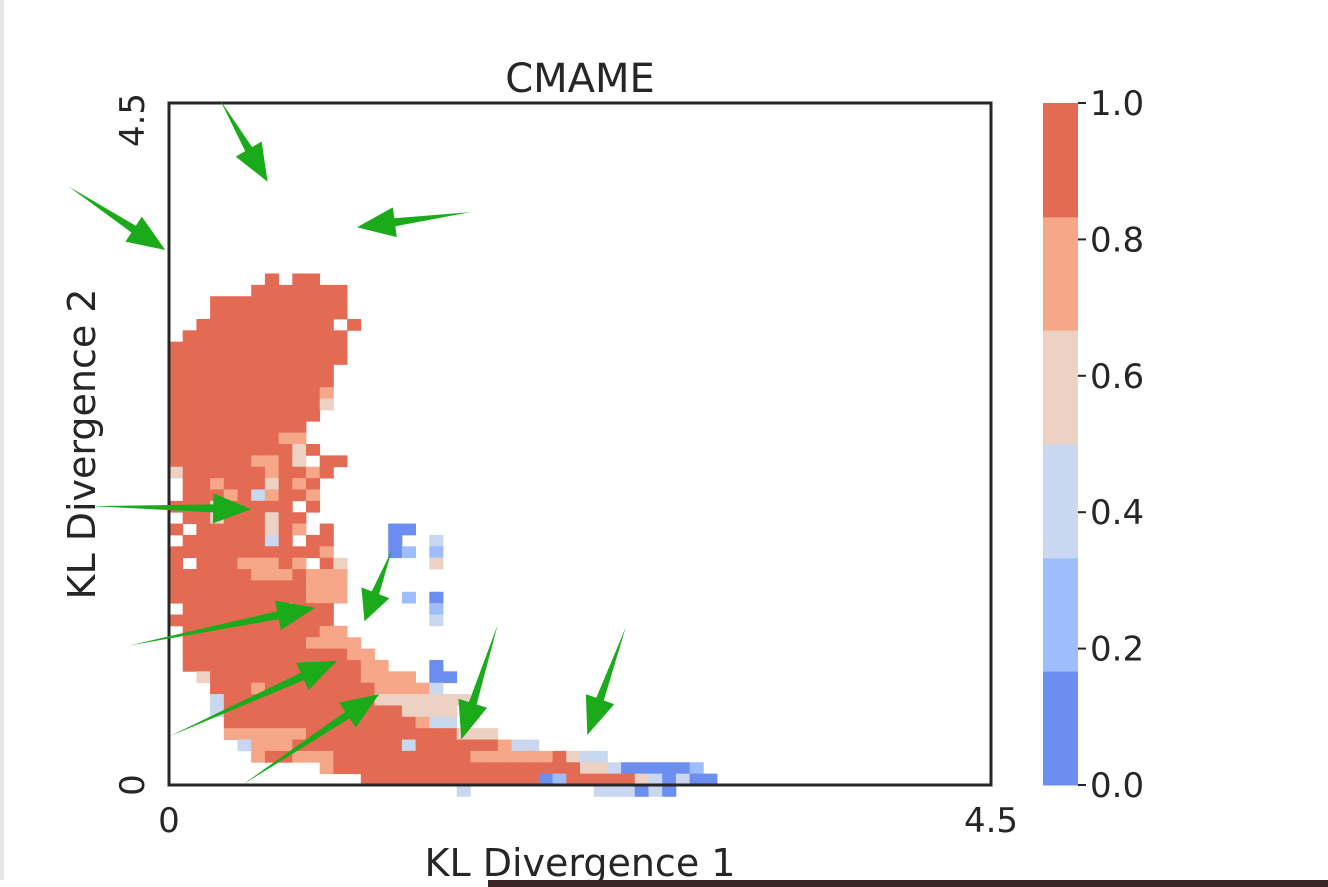  Describe the element at coordinates (1117, 513) in the screenshot. I see `colorbar-tick-label: 0.4` at that location.